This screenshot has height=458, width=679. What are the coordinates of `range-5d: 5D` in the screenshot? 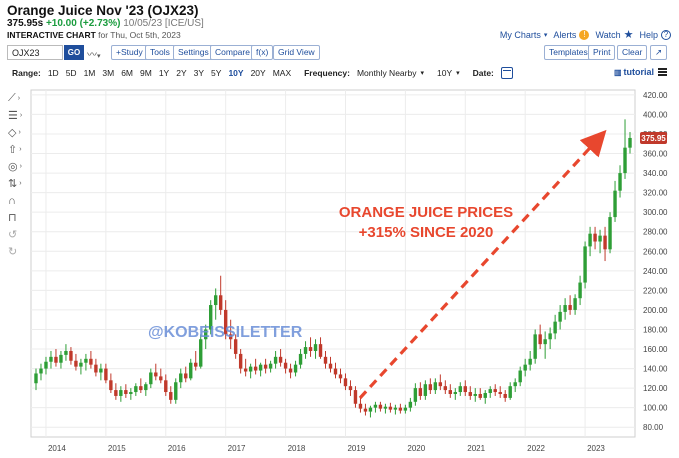 It's located at (71, 73).